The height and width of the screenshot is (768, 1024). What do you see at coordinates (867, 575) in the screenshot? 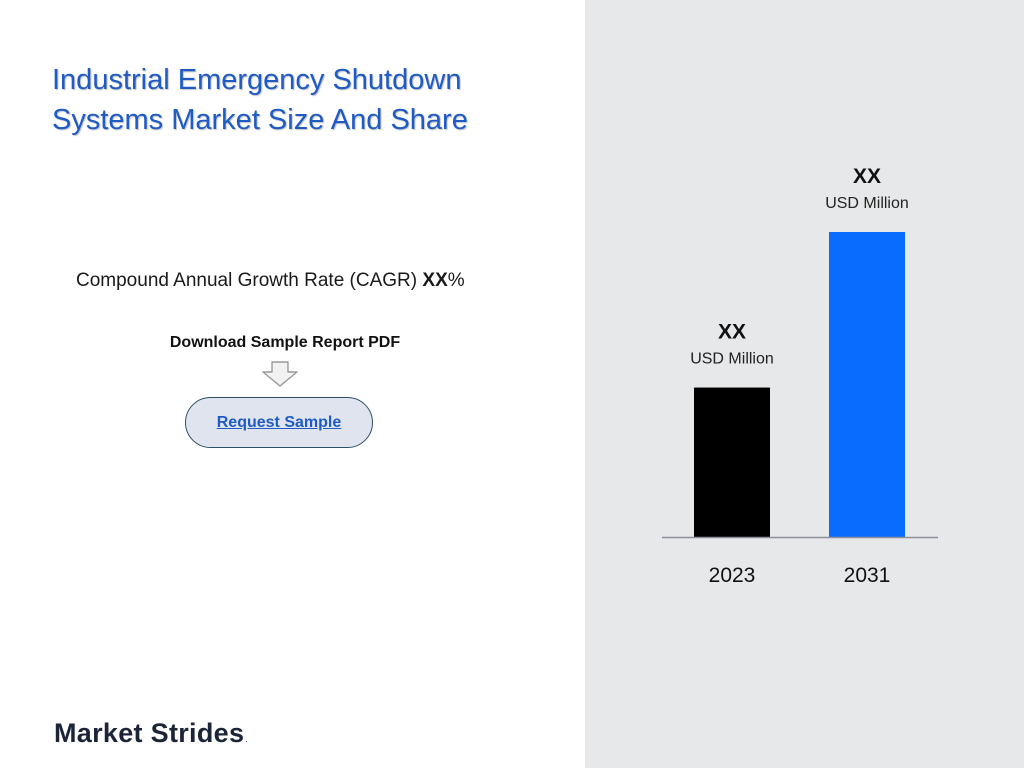
I see `x-tick-2031: 2031` at bounding box center [867, 575].